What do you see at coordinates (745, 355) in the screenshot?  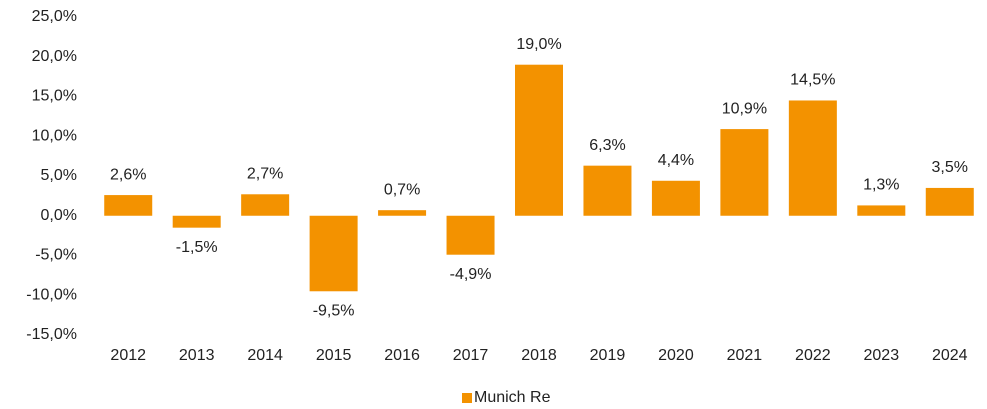 I see `x-tick-label: 2021` at bounding box center [745, 355].